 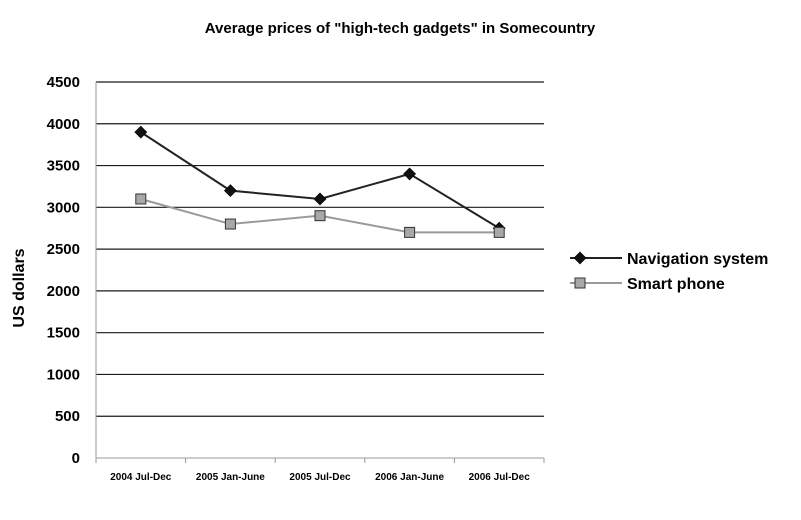 What do you see at coordinates (63, 166) in the screenshot?
I see `y-tick-label: 3500` at bounding box center [63, 166].